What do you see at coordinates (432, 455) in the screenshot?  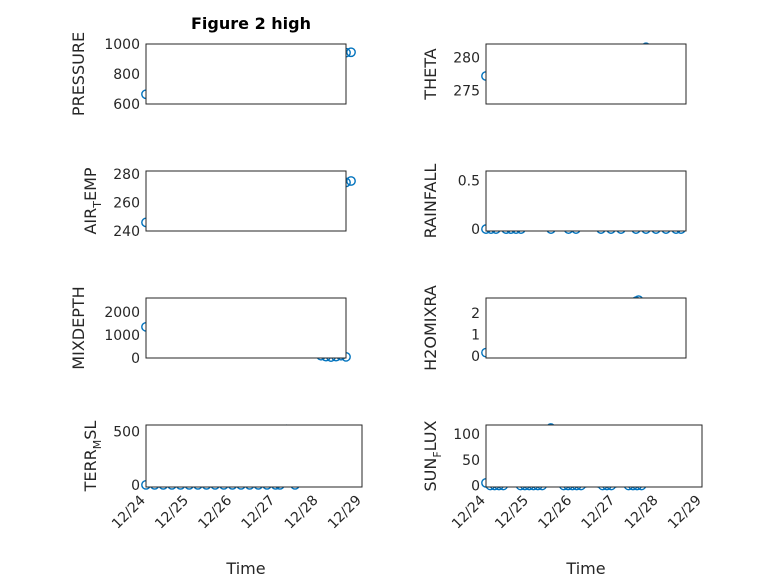 I see `yaxis-label: SUNFLUX` at bounding box center [432, 455].